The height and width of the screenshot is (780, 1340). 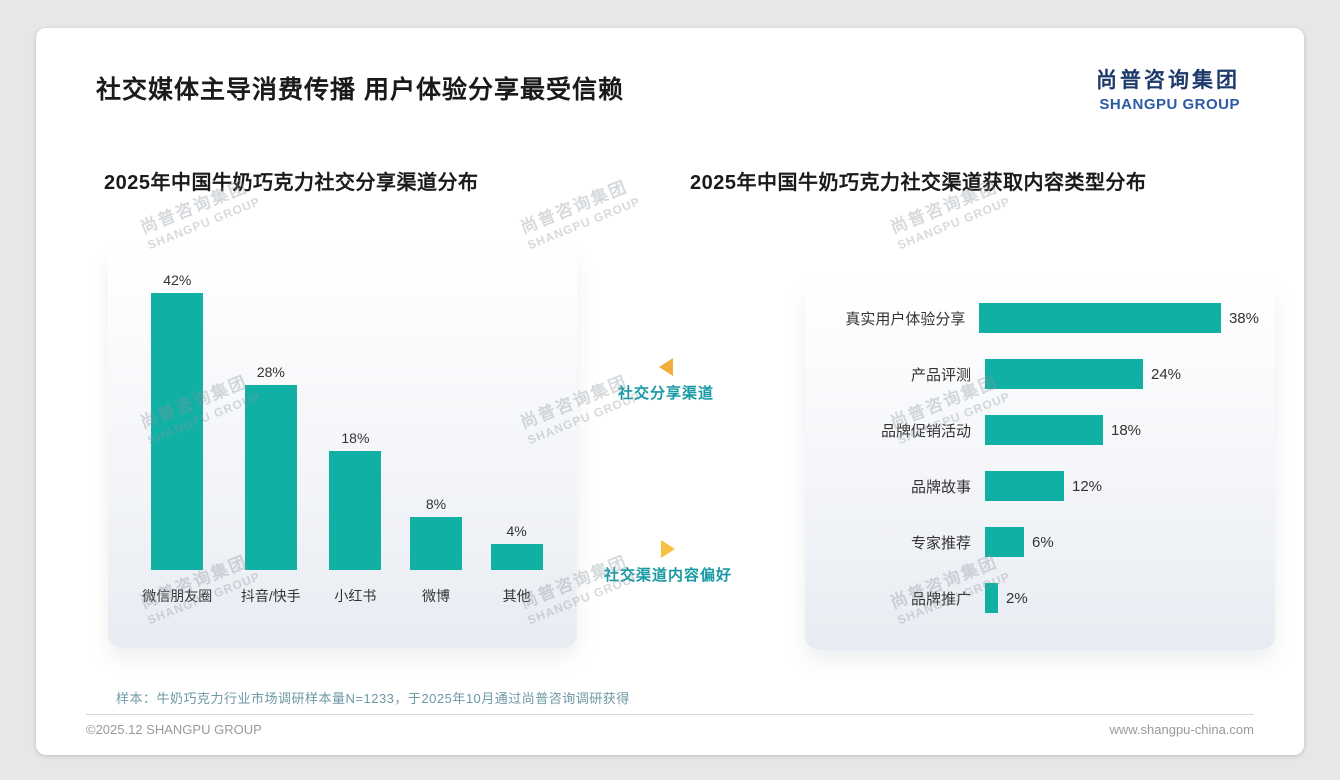 What do you see at coordinates (1032, 598) in the screenshot?
I see `bar-row: 品牌推广 2%` at bounding box center [1032, 598].